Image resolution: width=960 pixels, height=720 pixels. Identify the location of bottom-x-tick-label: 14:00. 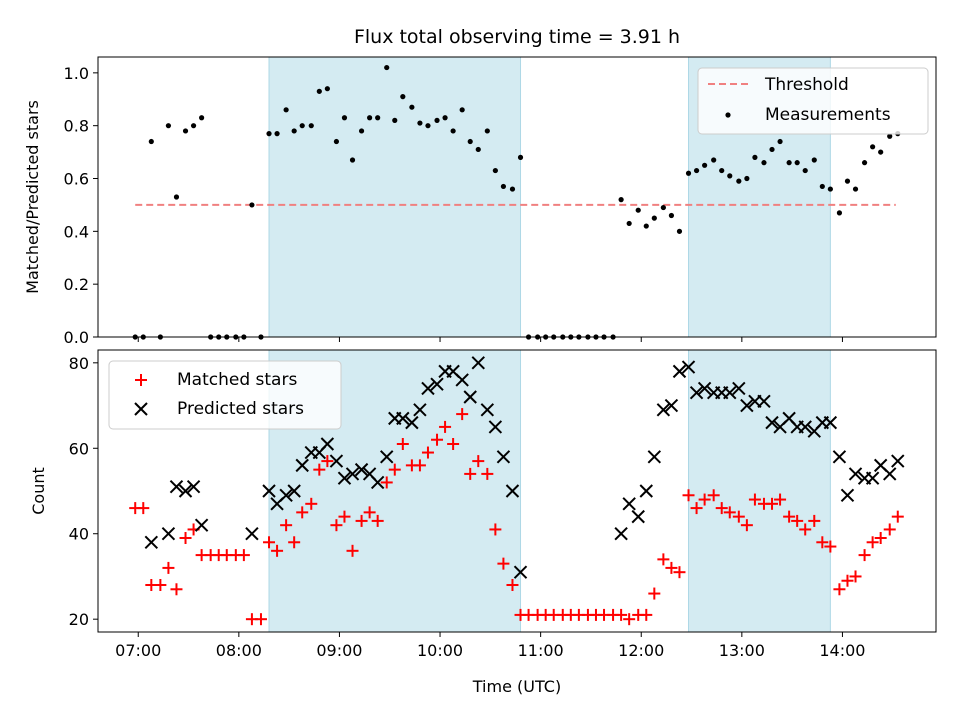
(842, 650).